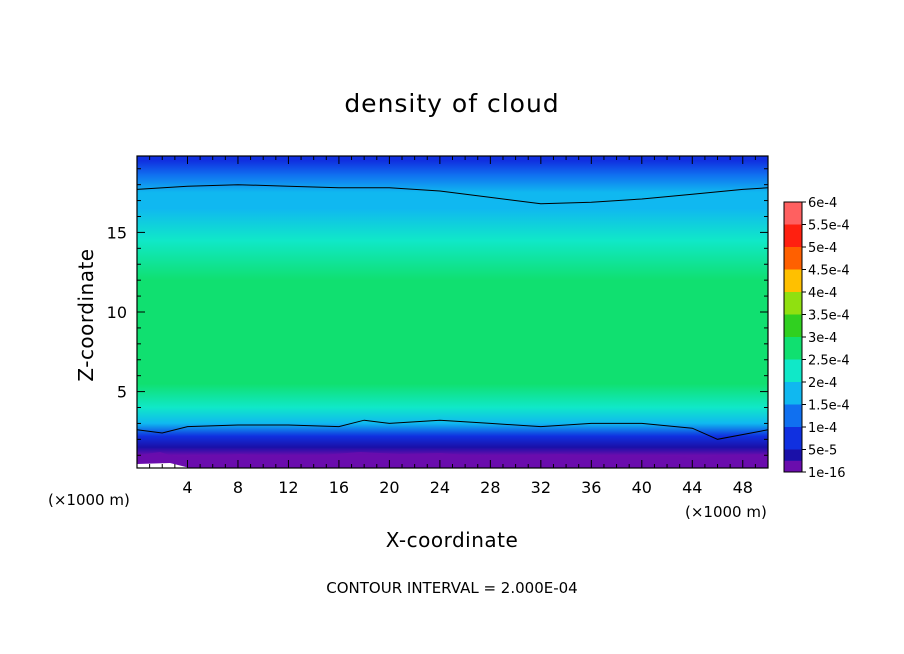 The image size is (904, 654). What do you see at coordinates (822, 383) in the screenshot?
I see `colorbar-label: 2e-4` at bounding box center [822, 383].